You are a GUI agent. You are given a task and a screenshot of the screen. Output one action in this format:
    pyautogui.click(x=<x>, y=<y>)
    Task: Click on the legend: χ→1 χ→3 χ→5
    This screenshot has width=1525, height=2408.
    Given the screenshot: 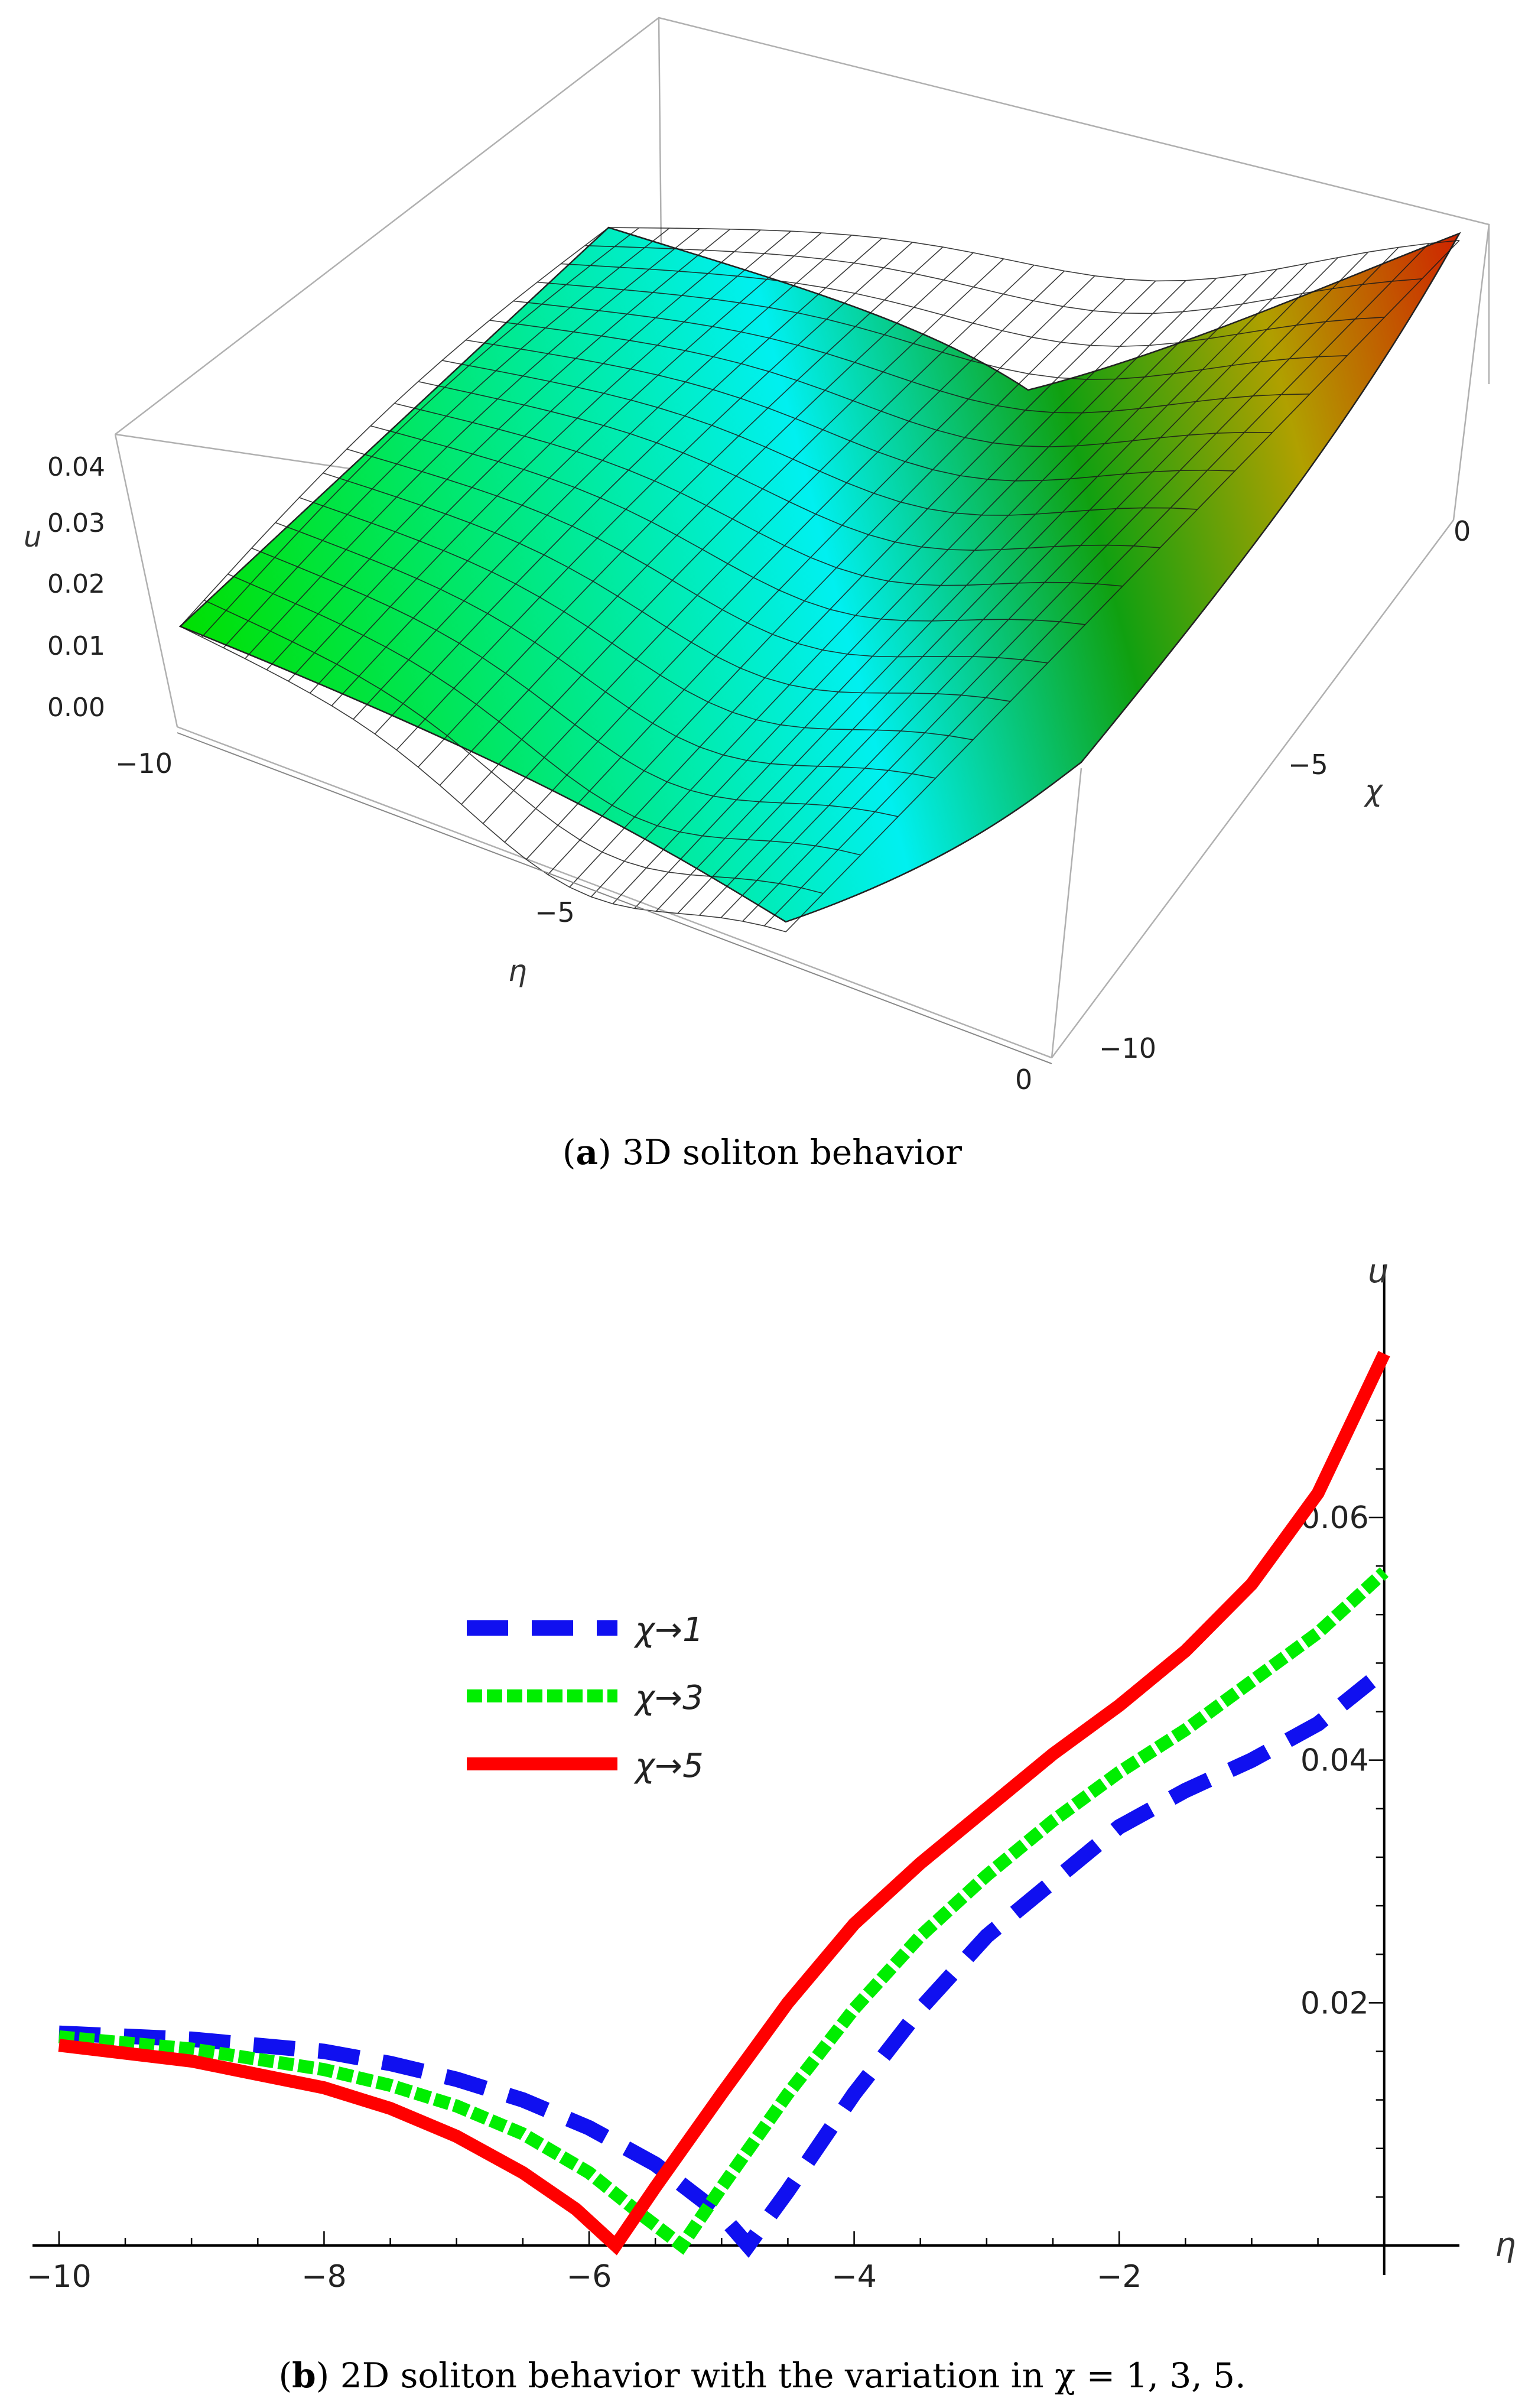 What is the action you would take?
    pyautogui.click(x=585, y=1698)
    